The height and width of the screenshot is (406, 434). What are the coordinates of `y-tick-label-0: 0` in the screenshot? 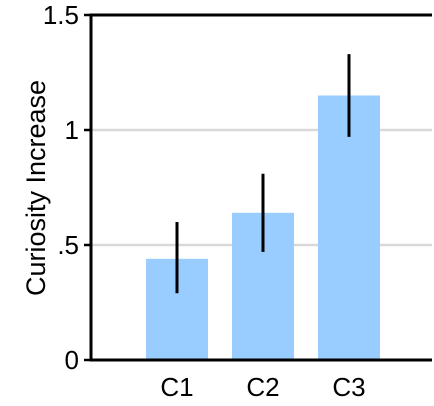 It's located at (72, 360).